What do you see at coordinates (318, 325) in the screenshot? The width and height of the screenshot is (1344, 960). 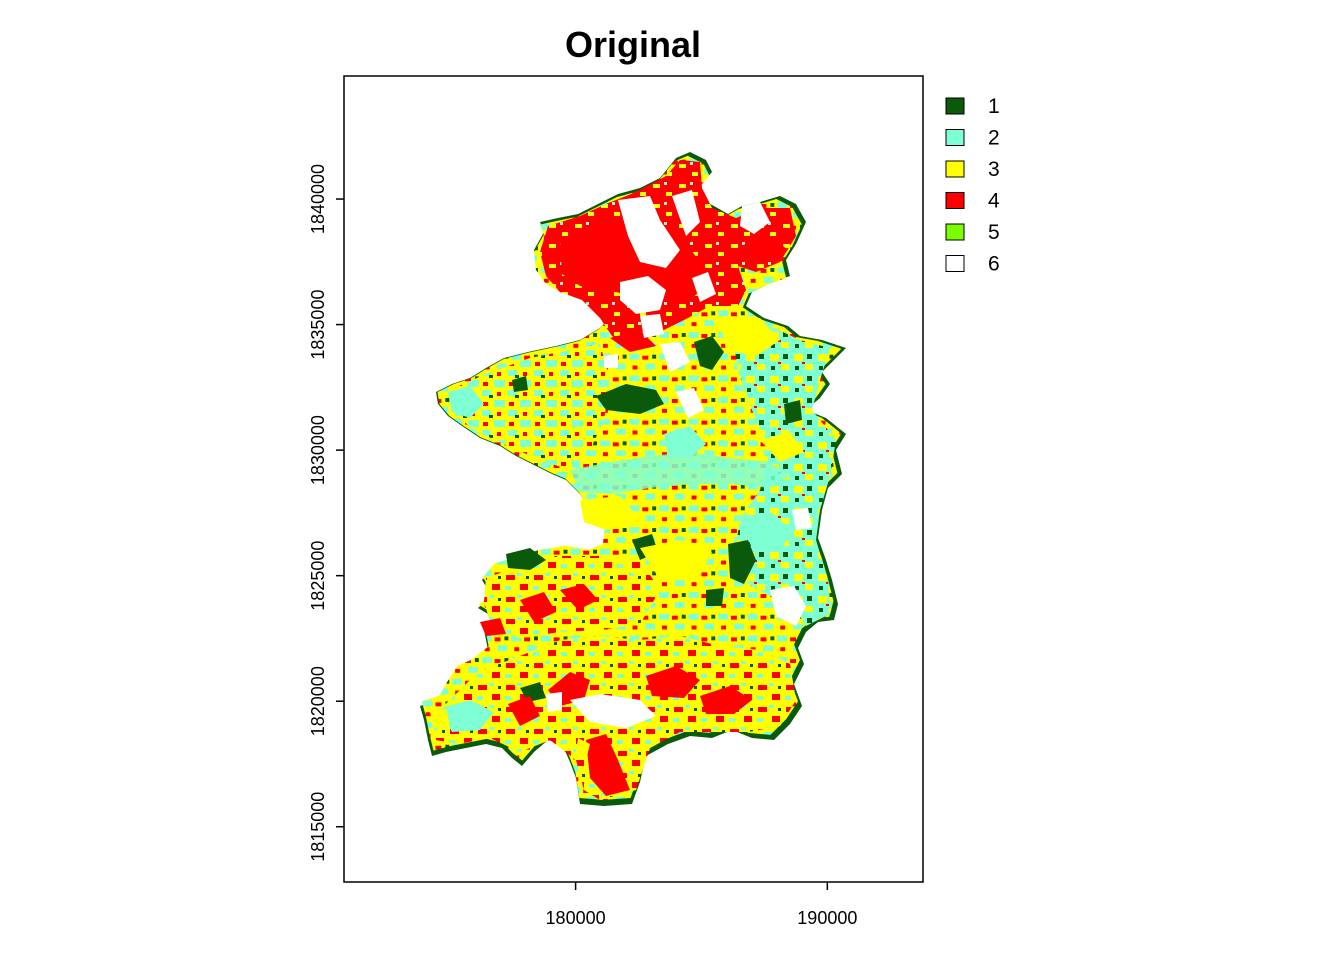 I see `y-tick-label: 1835000` at bounding box center [318, 325].